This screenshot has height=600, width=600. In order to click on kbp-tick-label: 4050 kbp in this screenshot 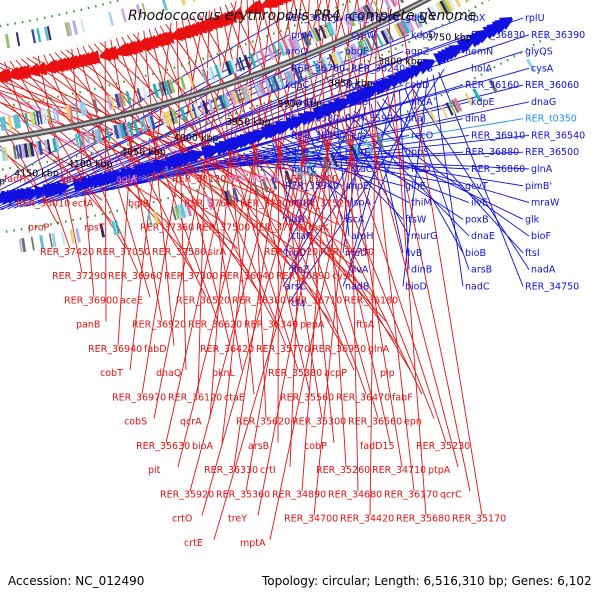, I will do `click(143, 152)`.